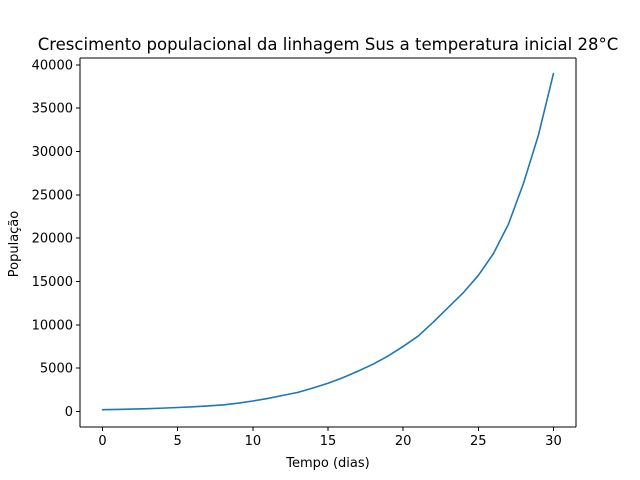  I want to click on x-tick-label: 10, so click(253, 441).